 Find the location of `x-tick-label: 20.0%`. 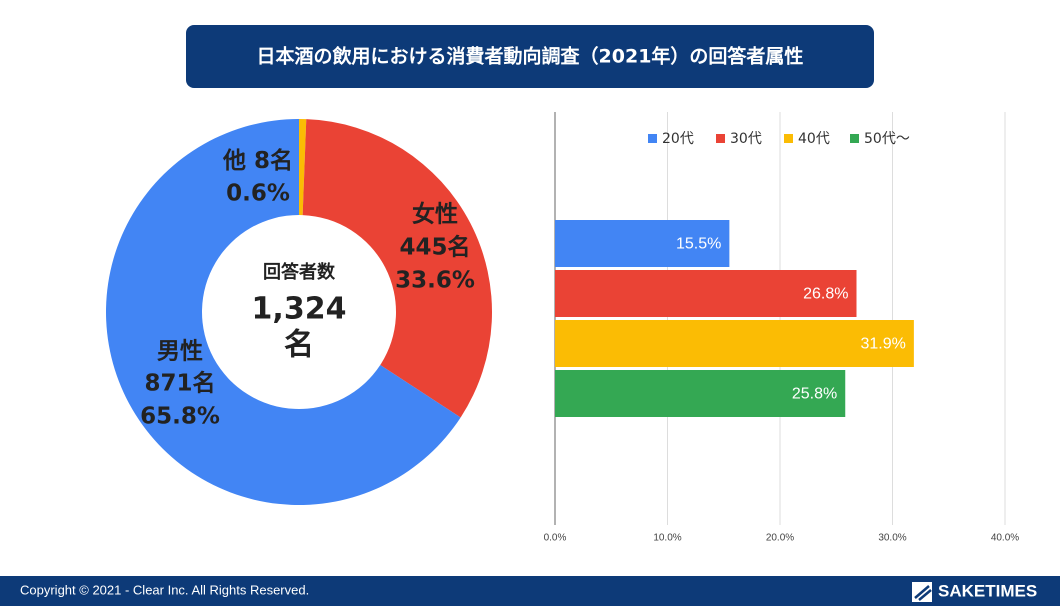

x-tick-label: 20.0% is located at coordinates (780, 538).